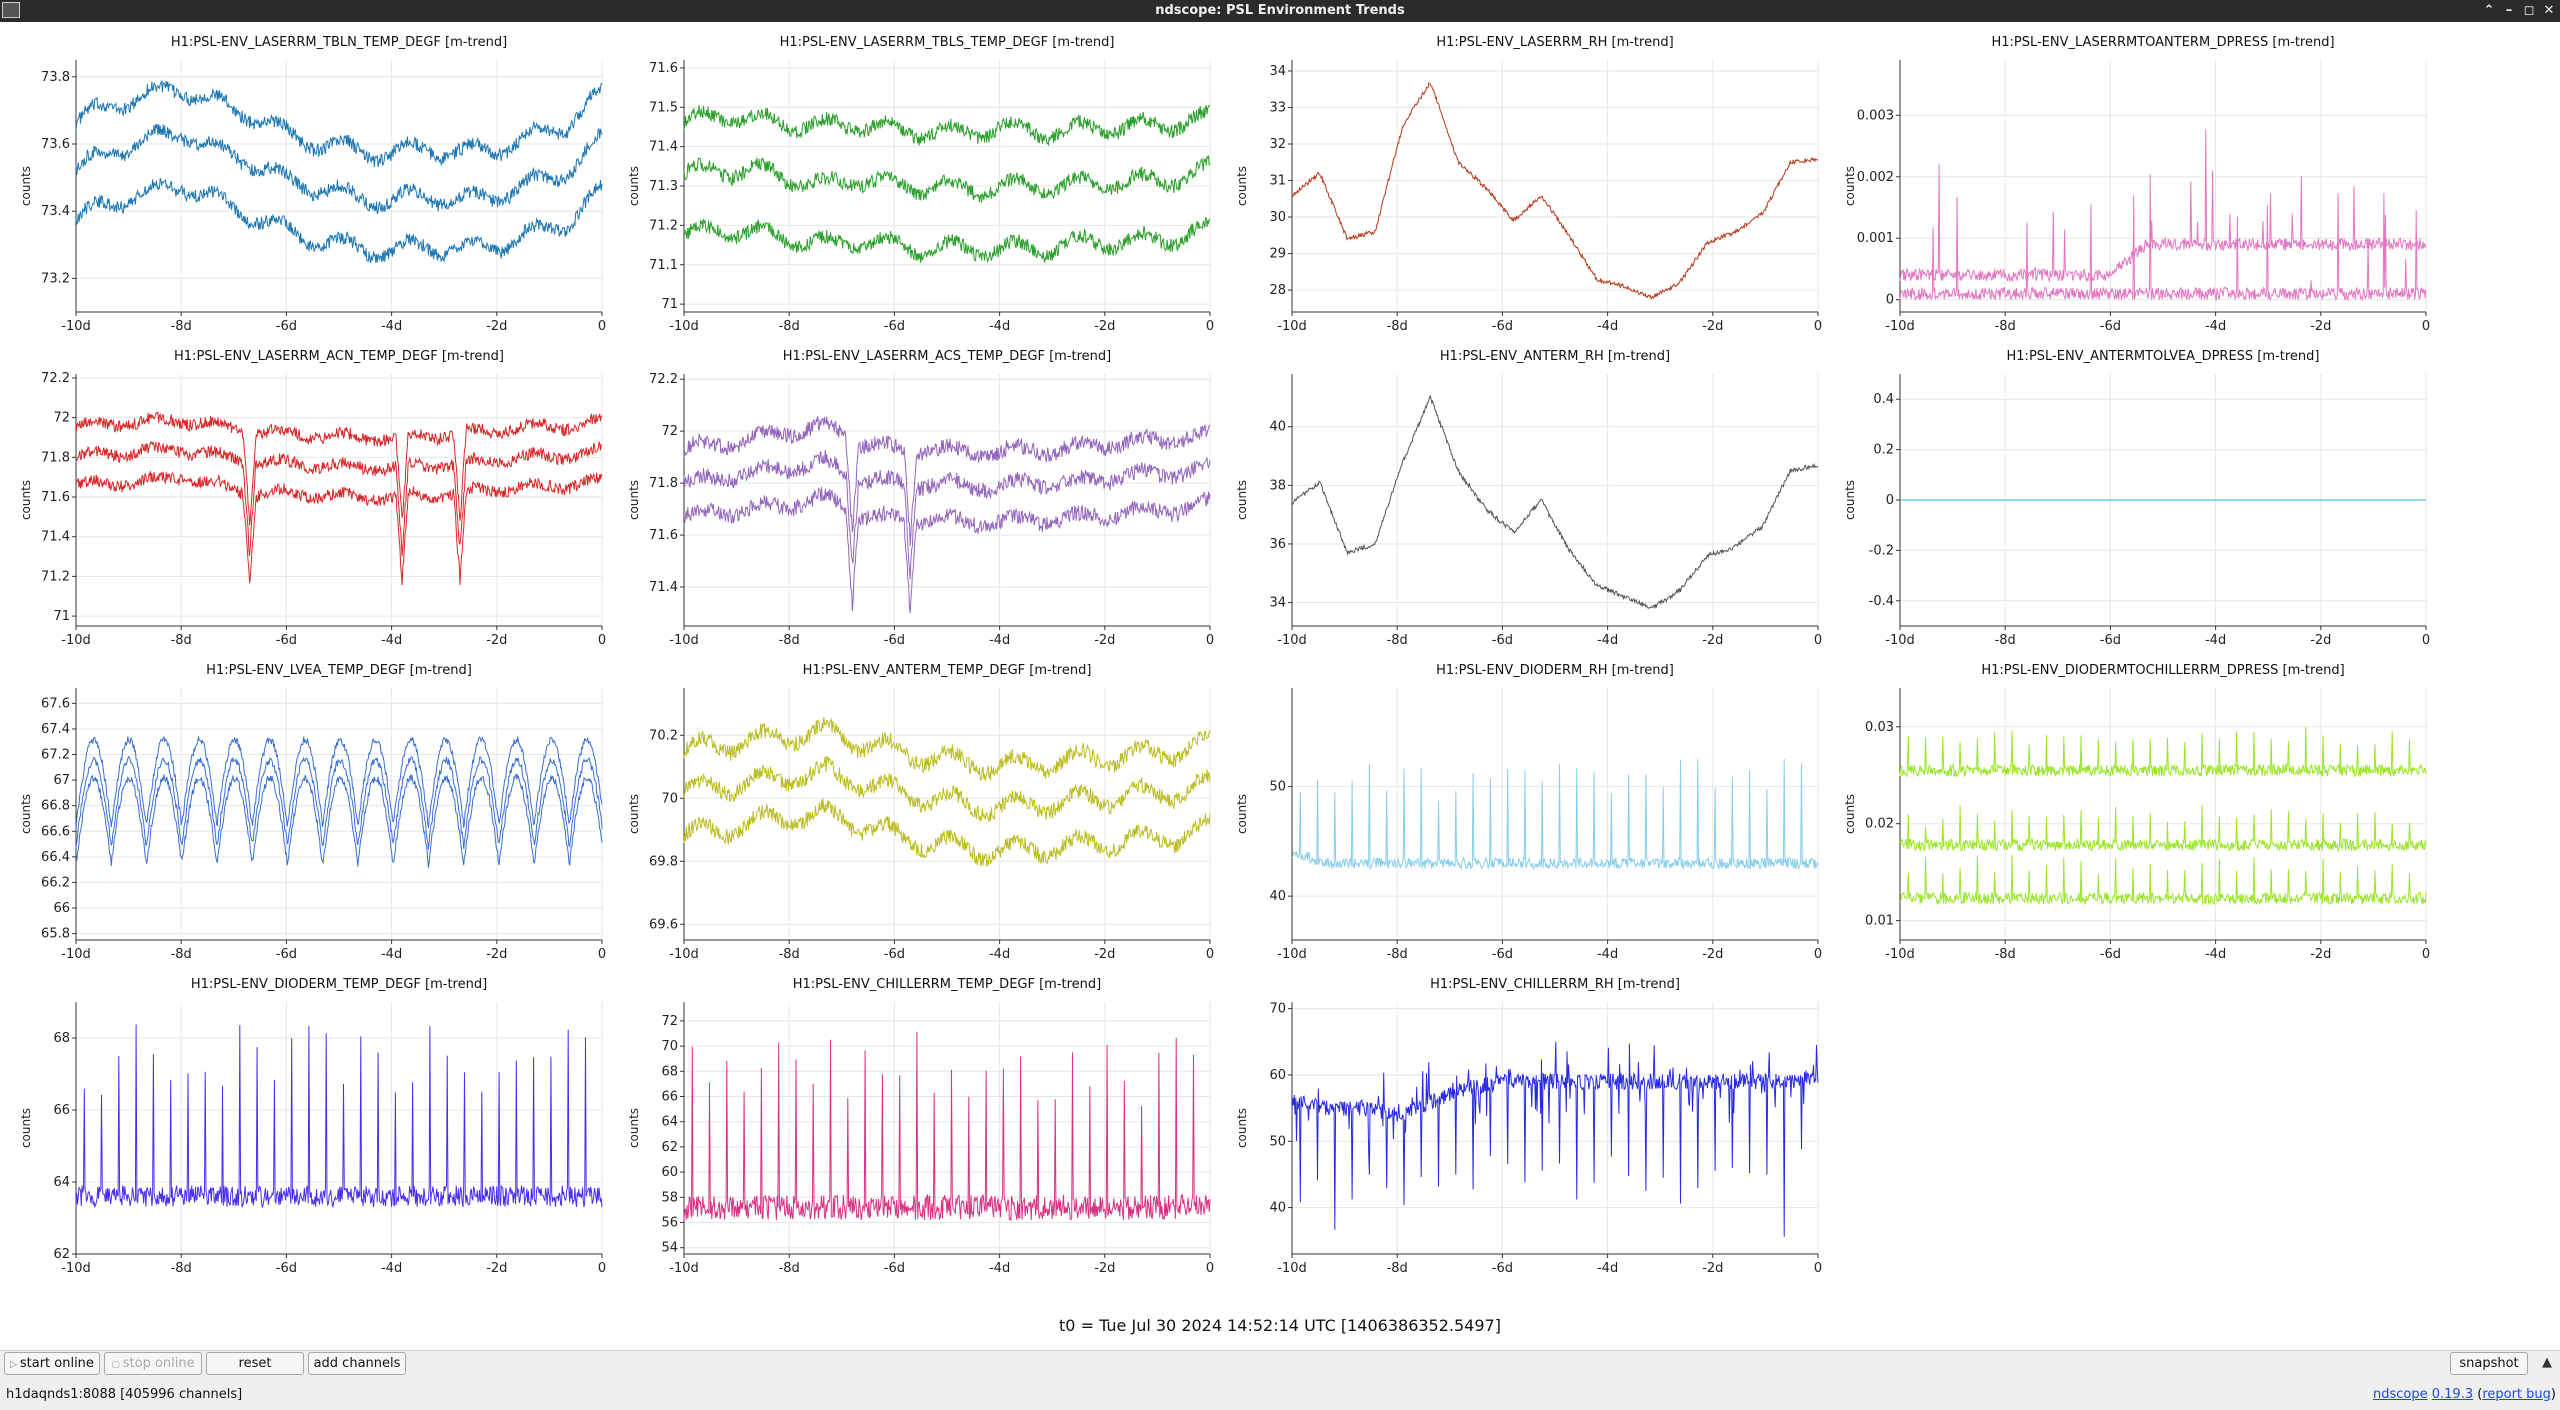  What do you see at coordinates (669, 1021) in the screenshot?
I see `y-tick-label: 72` at bounding box center [669, 1021].